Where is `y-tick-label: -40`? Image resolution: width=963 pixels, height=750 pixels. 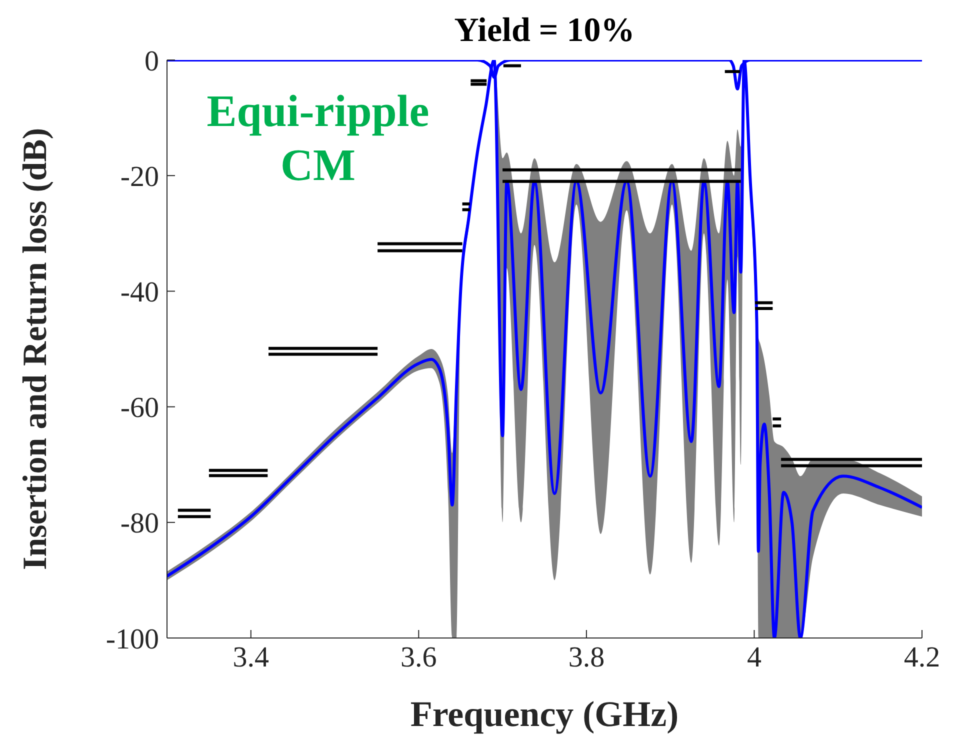
y-tick-label: -40 is located at coordinates (139, 292).